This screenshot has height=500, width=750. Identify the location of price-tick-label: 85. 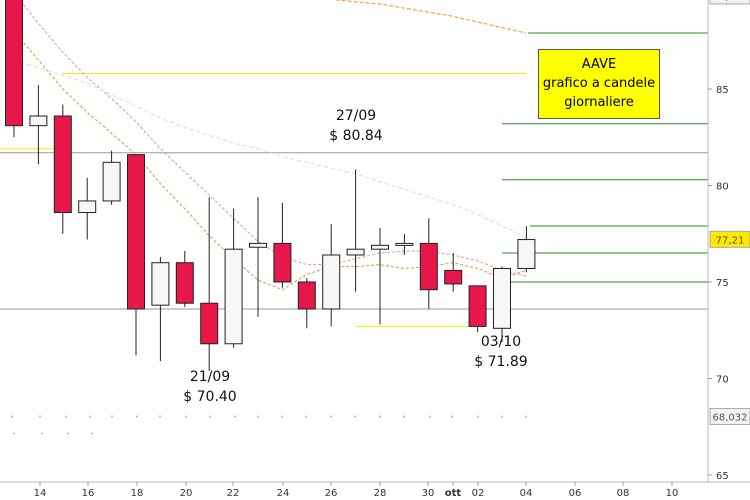
(722, 90).